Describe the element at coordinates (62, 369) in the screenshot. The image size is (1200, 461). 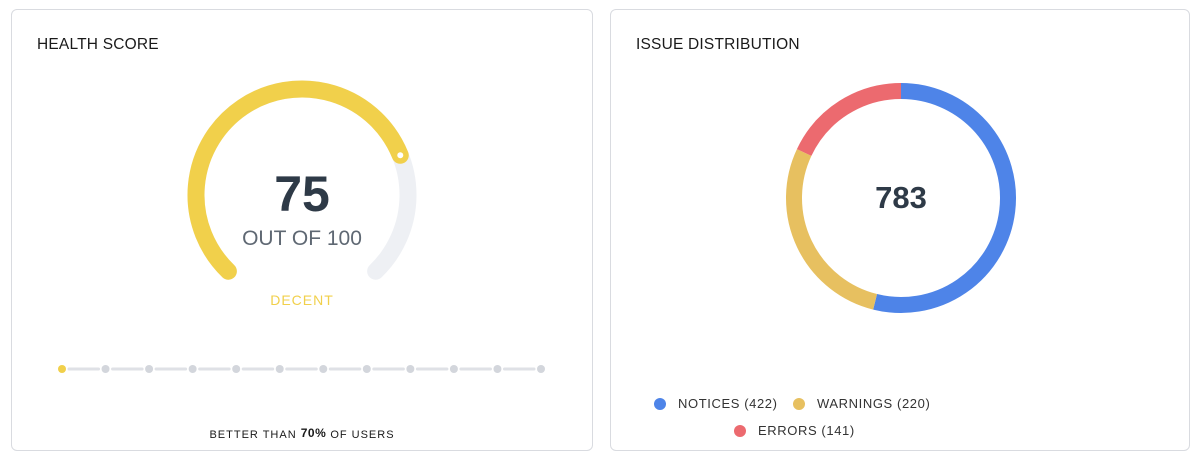
I see `progress-step-active` at that location.